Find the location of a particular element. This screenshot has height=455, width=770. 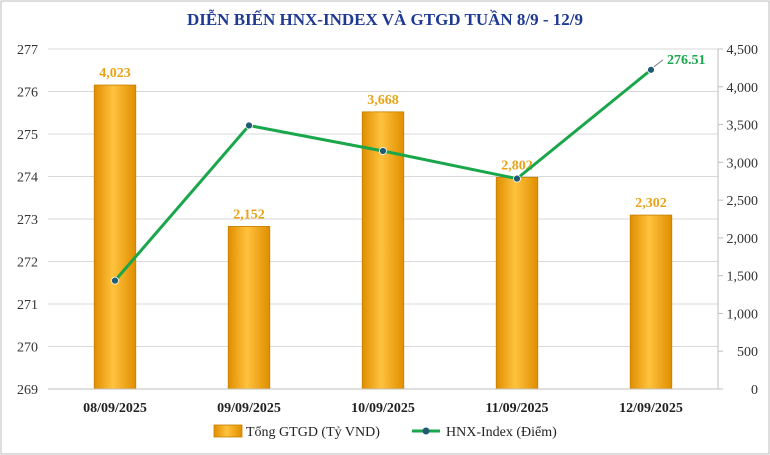

right-tick-label: 4,500 is located at coordinates (743, 50).